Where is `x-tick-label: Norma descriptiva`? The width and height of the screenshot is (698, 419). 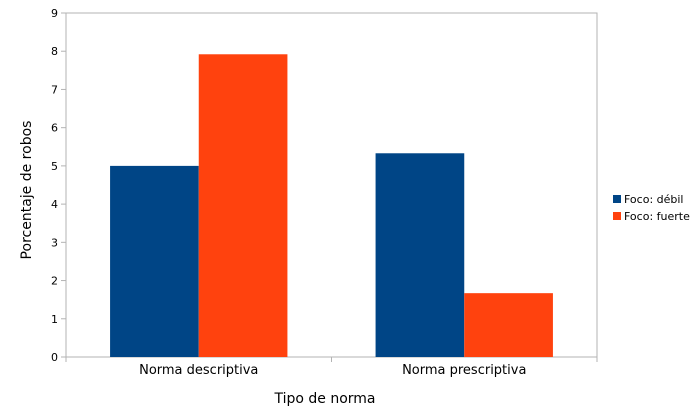 x-tick-label: Norma descriptiva is located at coordinates (198, 370).